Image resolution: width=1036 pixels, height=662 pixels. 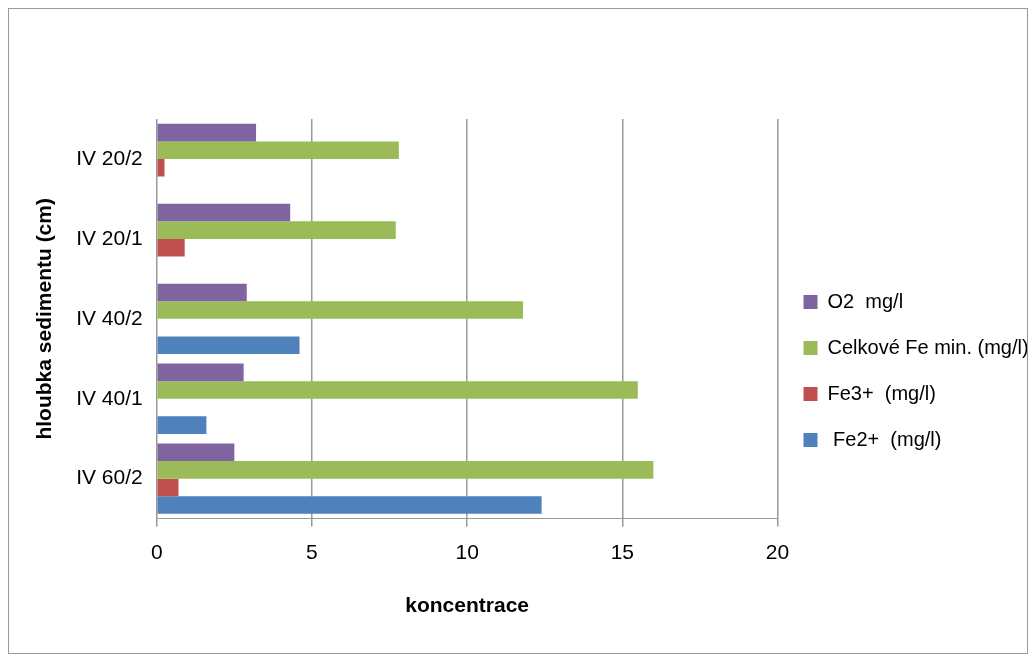 What do you see at coordinates (109, 477) in the screenshot?
I see `y-tick-label: IV 60/2` at bounding box center [109, 477].